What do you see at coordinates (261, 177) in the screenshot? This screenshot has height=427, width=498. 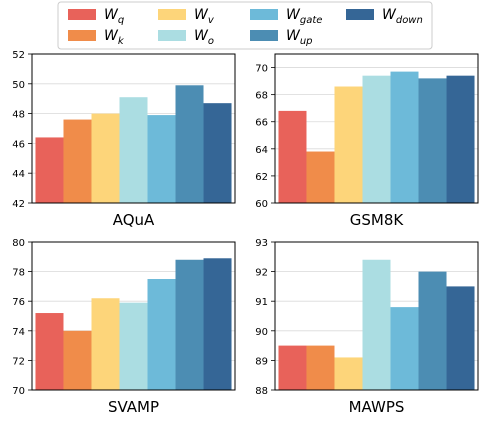 I see `y-tick-label: 62` at bounding box center [261, 177].